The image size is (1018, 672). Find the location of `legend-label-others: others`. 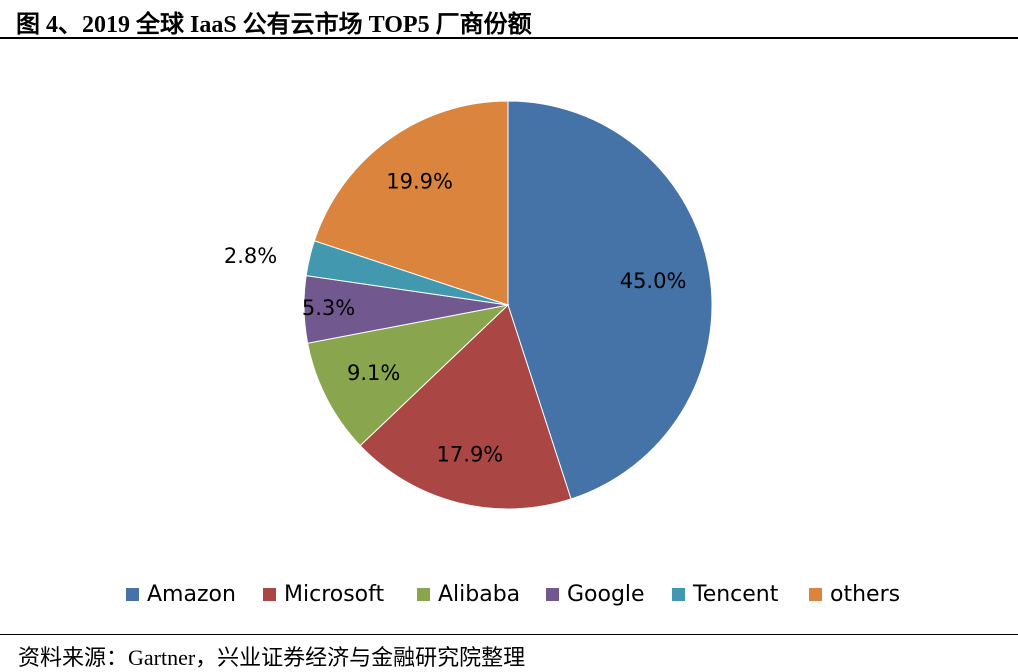

legend-label-others: others is located at coordinates (865, 594).